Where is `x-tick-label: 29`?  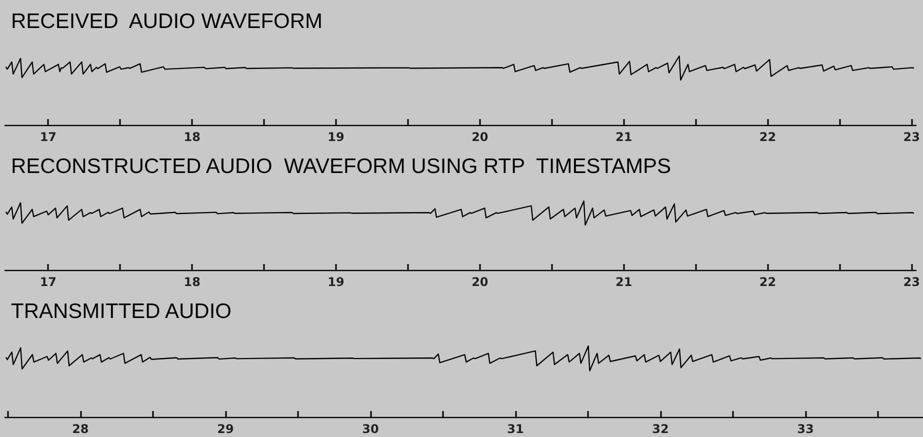
x-tick-label: 29 is located at coordinates (225, 429).